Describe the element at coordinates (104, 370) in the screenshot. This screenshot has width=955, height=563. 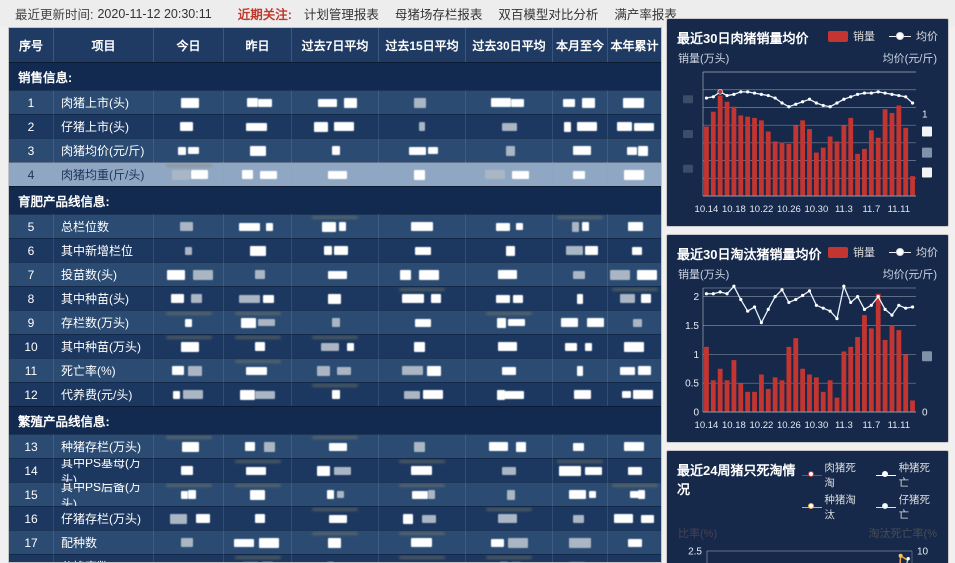
I see `row-label: 死亡率(%)` at that location.